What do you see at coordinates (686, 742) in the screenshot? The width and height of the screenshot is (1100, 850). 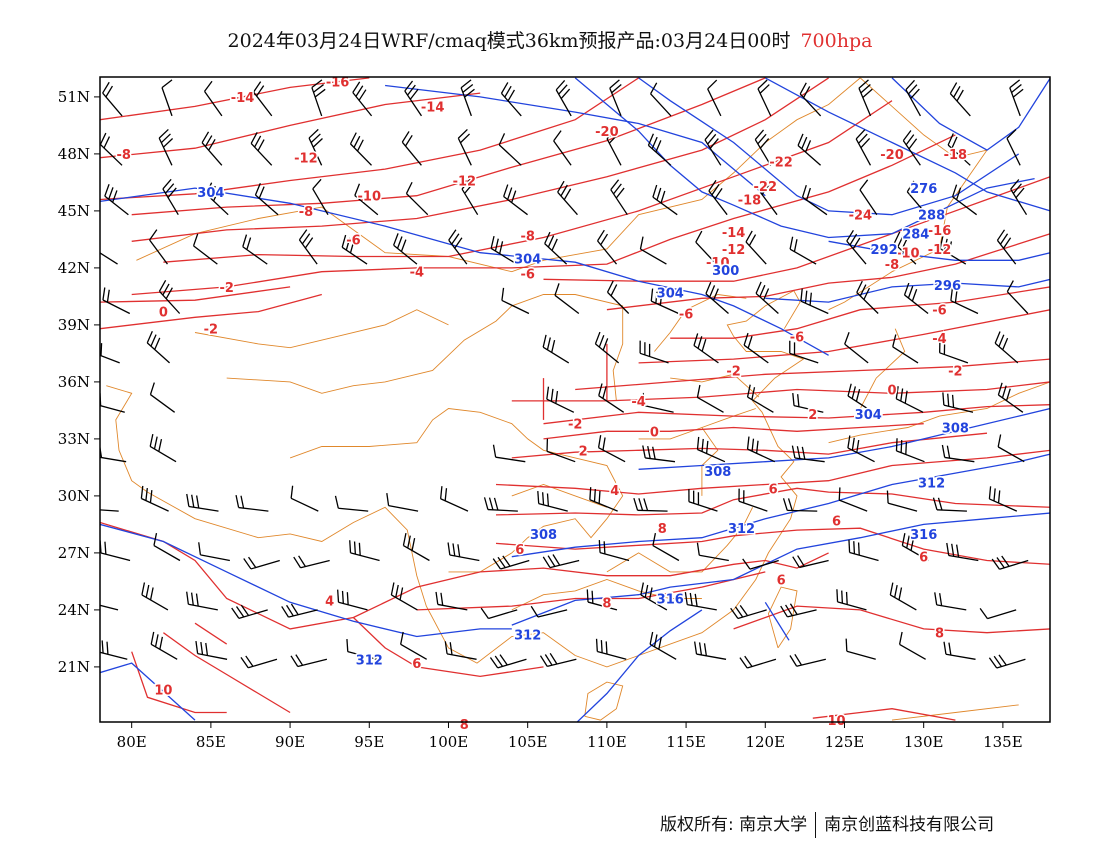 I see `lon-tick-label: 115E` at bounding box center [686, 742].